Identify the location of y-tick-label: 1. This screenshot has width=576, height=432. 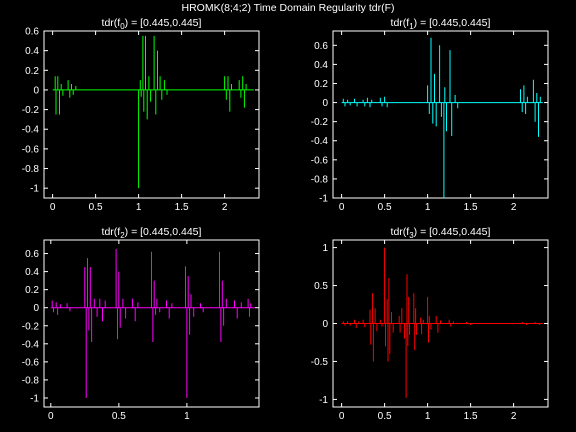
(325, 248).